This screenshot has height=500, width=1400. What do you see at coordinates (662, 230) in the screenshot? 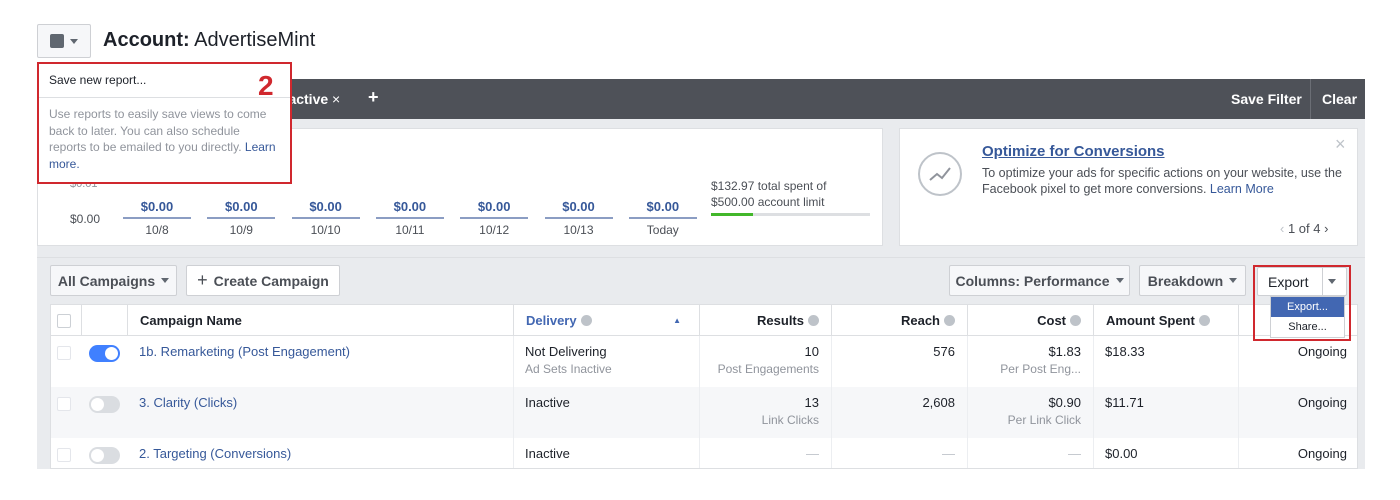
I see `day-date: Today` at bounding box center [662, 230].